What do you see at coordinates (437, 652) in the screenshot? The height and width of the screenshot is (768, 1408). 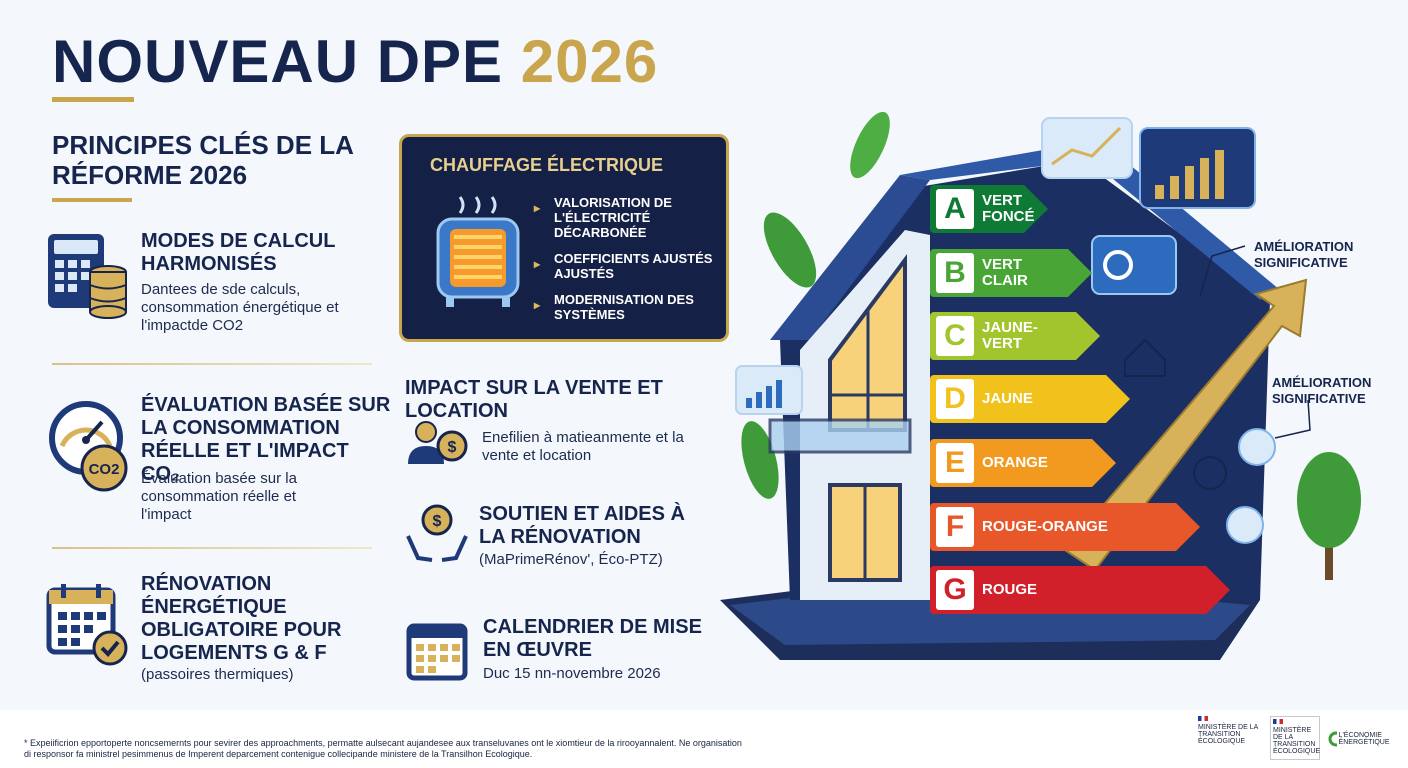 I see `calendar-icon` at bounding box center [437, 652].